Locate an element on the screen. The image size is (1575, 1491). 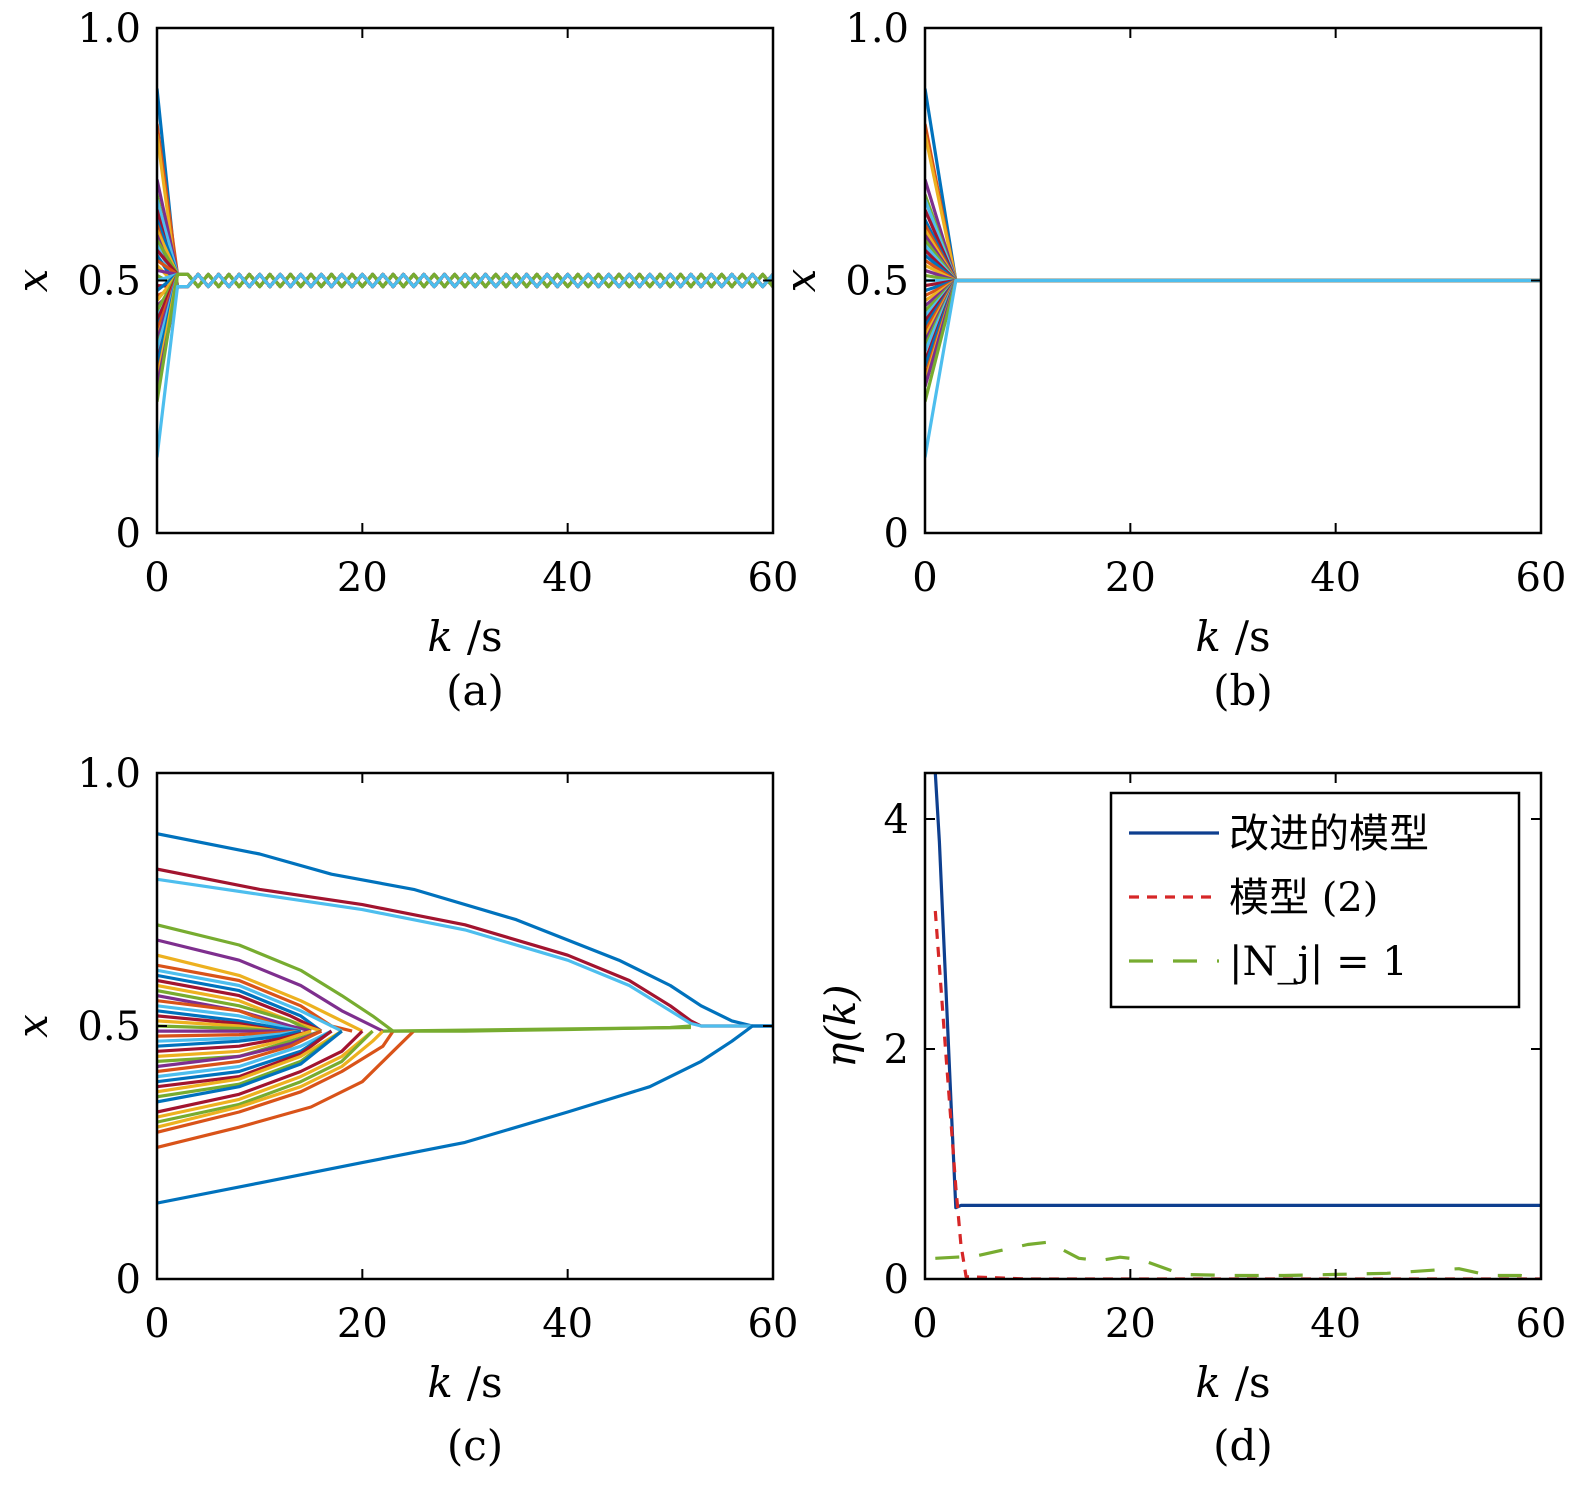
legend-label: 改进的模型 is located at coordinates (1329, 834).